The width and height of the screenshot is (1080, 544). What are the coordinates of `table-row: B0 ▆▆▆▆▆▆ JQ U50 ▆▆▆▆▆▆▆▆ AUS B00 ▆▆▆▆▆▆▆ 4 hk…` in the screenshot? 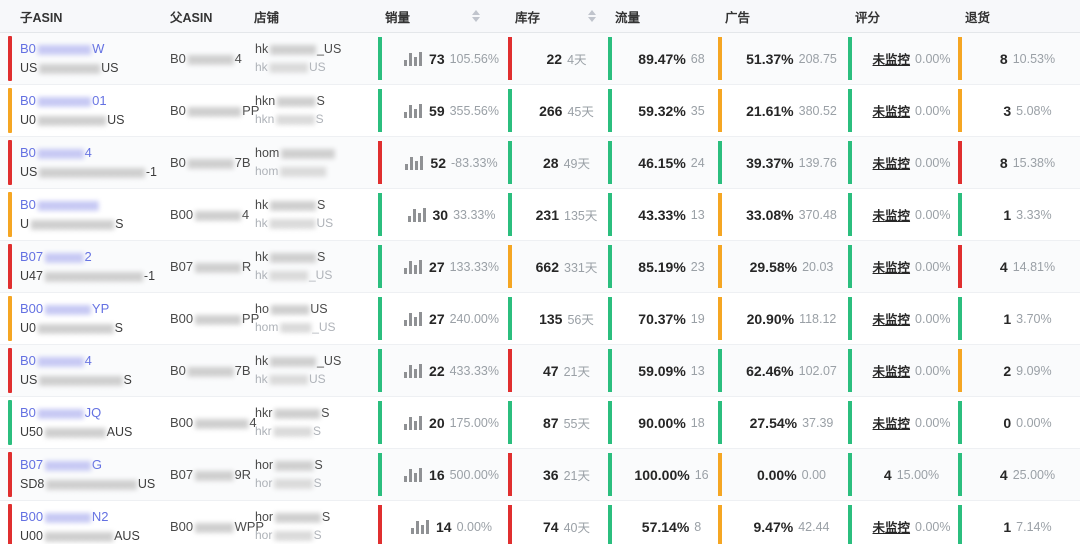 It's located at (540, 423).